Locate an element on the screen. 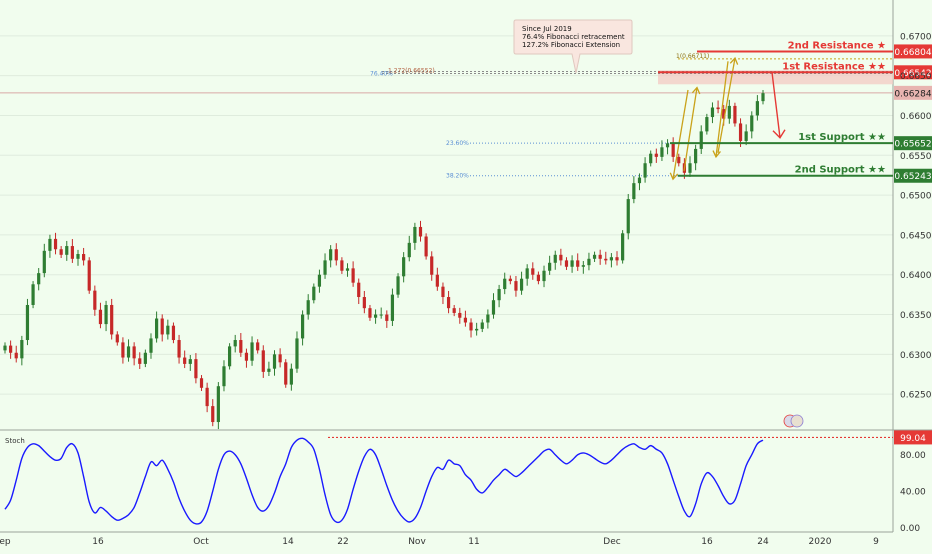 This screenshot has width=932, height=554. arrow-down-1-head is located at coordinates (674, 176).